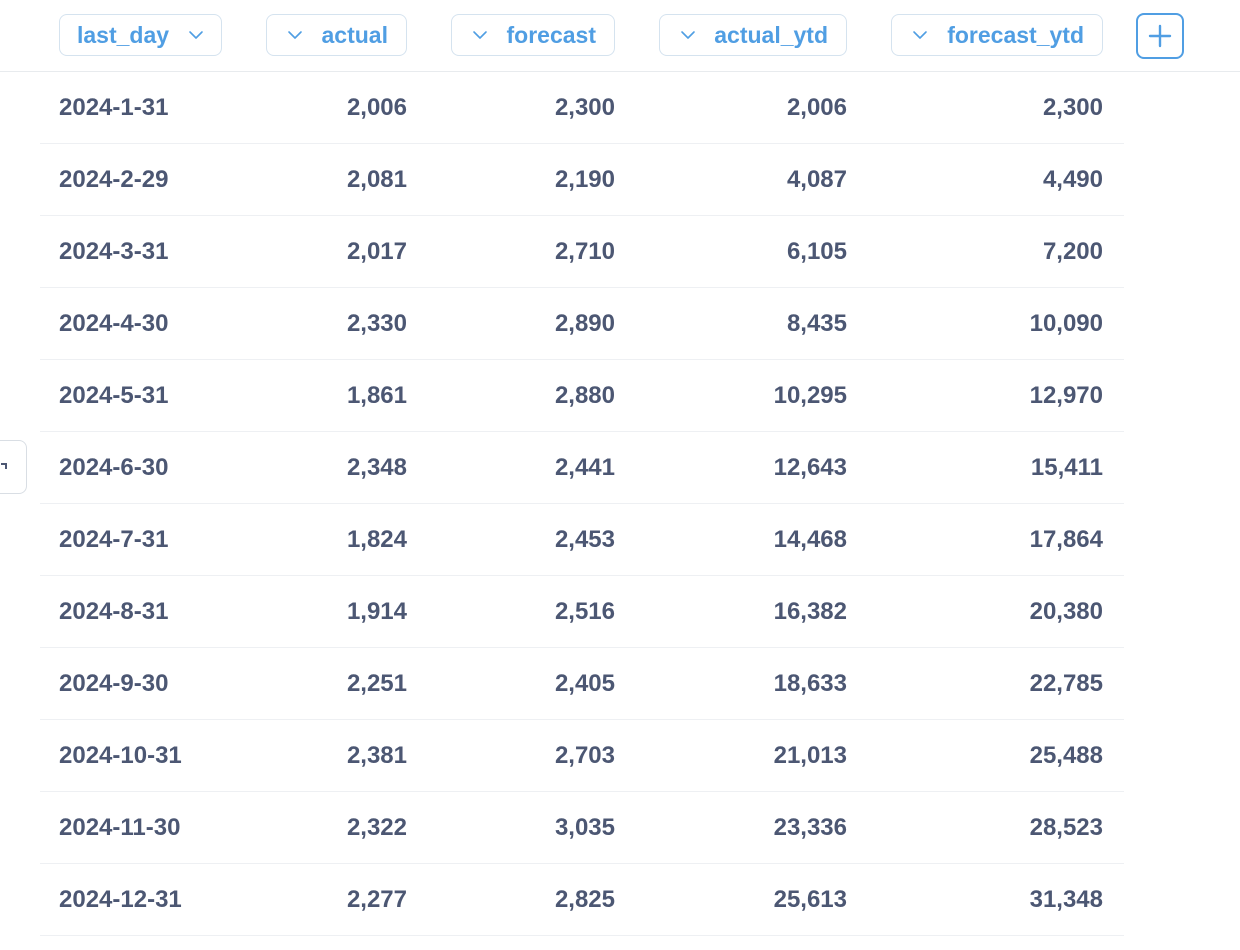 Image resolution: width=1240 pixels, height=950 pixels. What do you see at coordinates (810, 683) in the screenshot?
I see `cell-actual-ytd: 18,633` at bounding box center [810, 683].